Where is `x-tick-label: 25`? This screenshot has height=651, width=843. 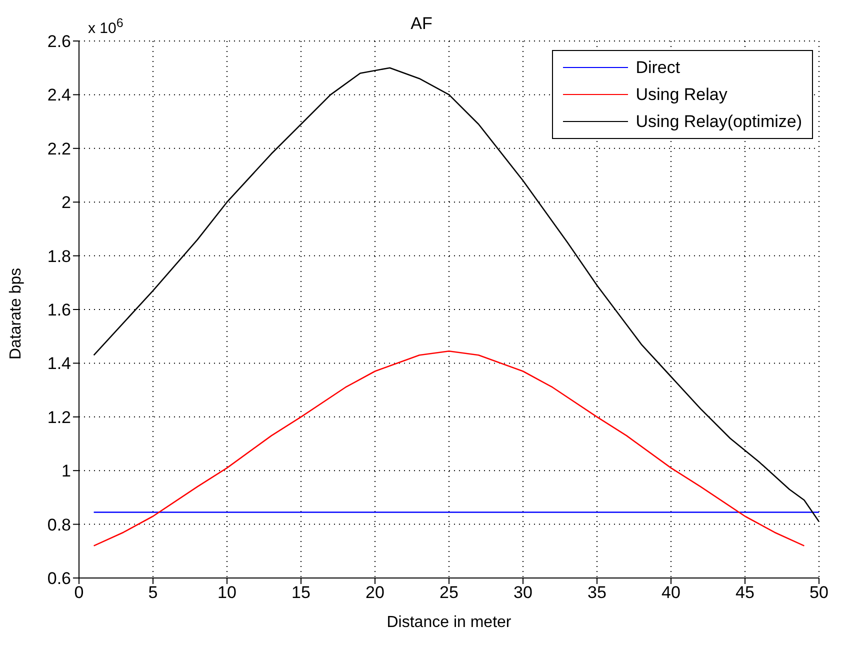
x-tick-label: 25 is located at coordinates (449, 592).